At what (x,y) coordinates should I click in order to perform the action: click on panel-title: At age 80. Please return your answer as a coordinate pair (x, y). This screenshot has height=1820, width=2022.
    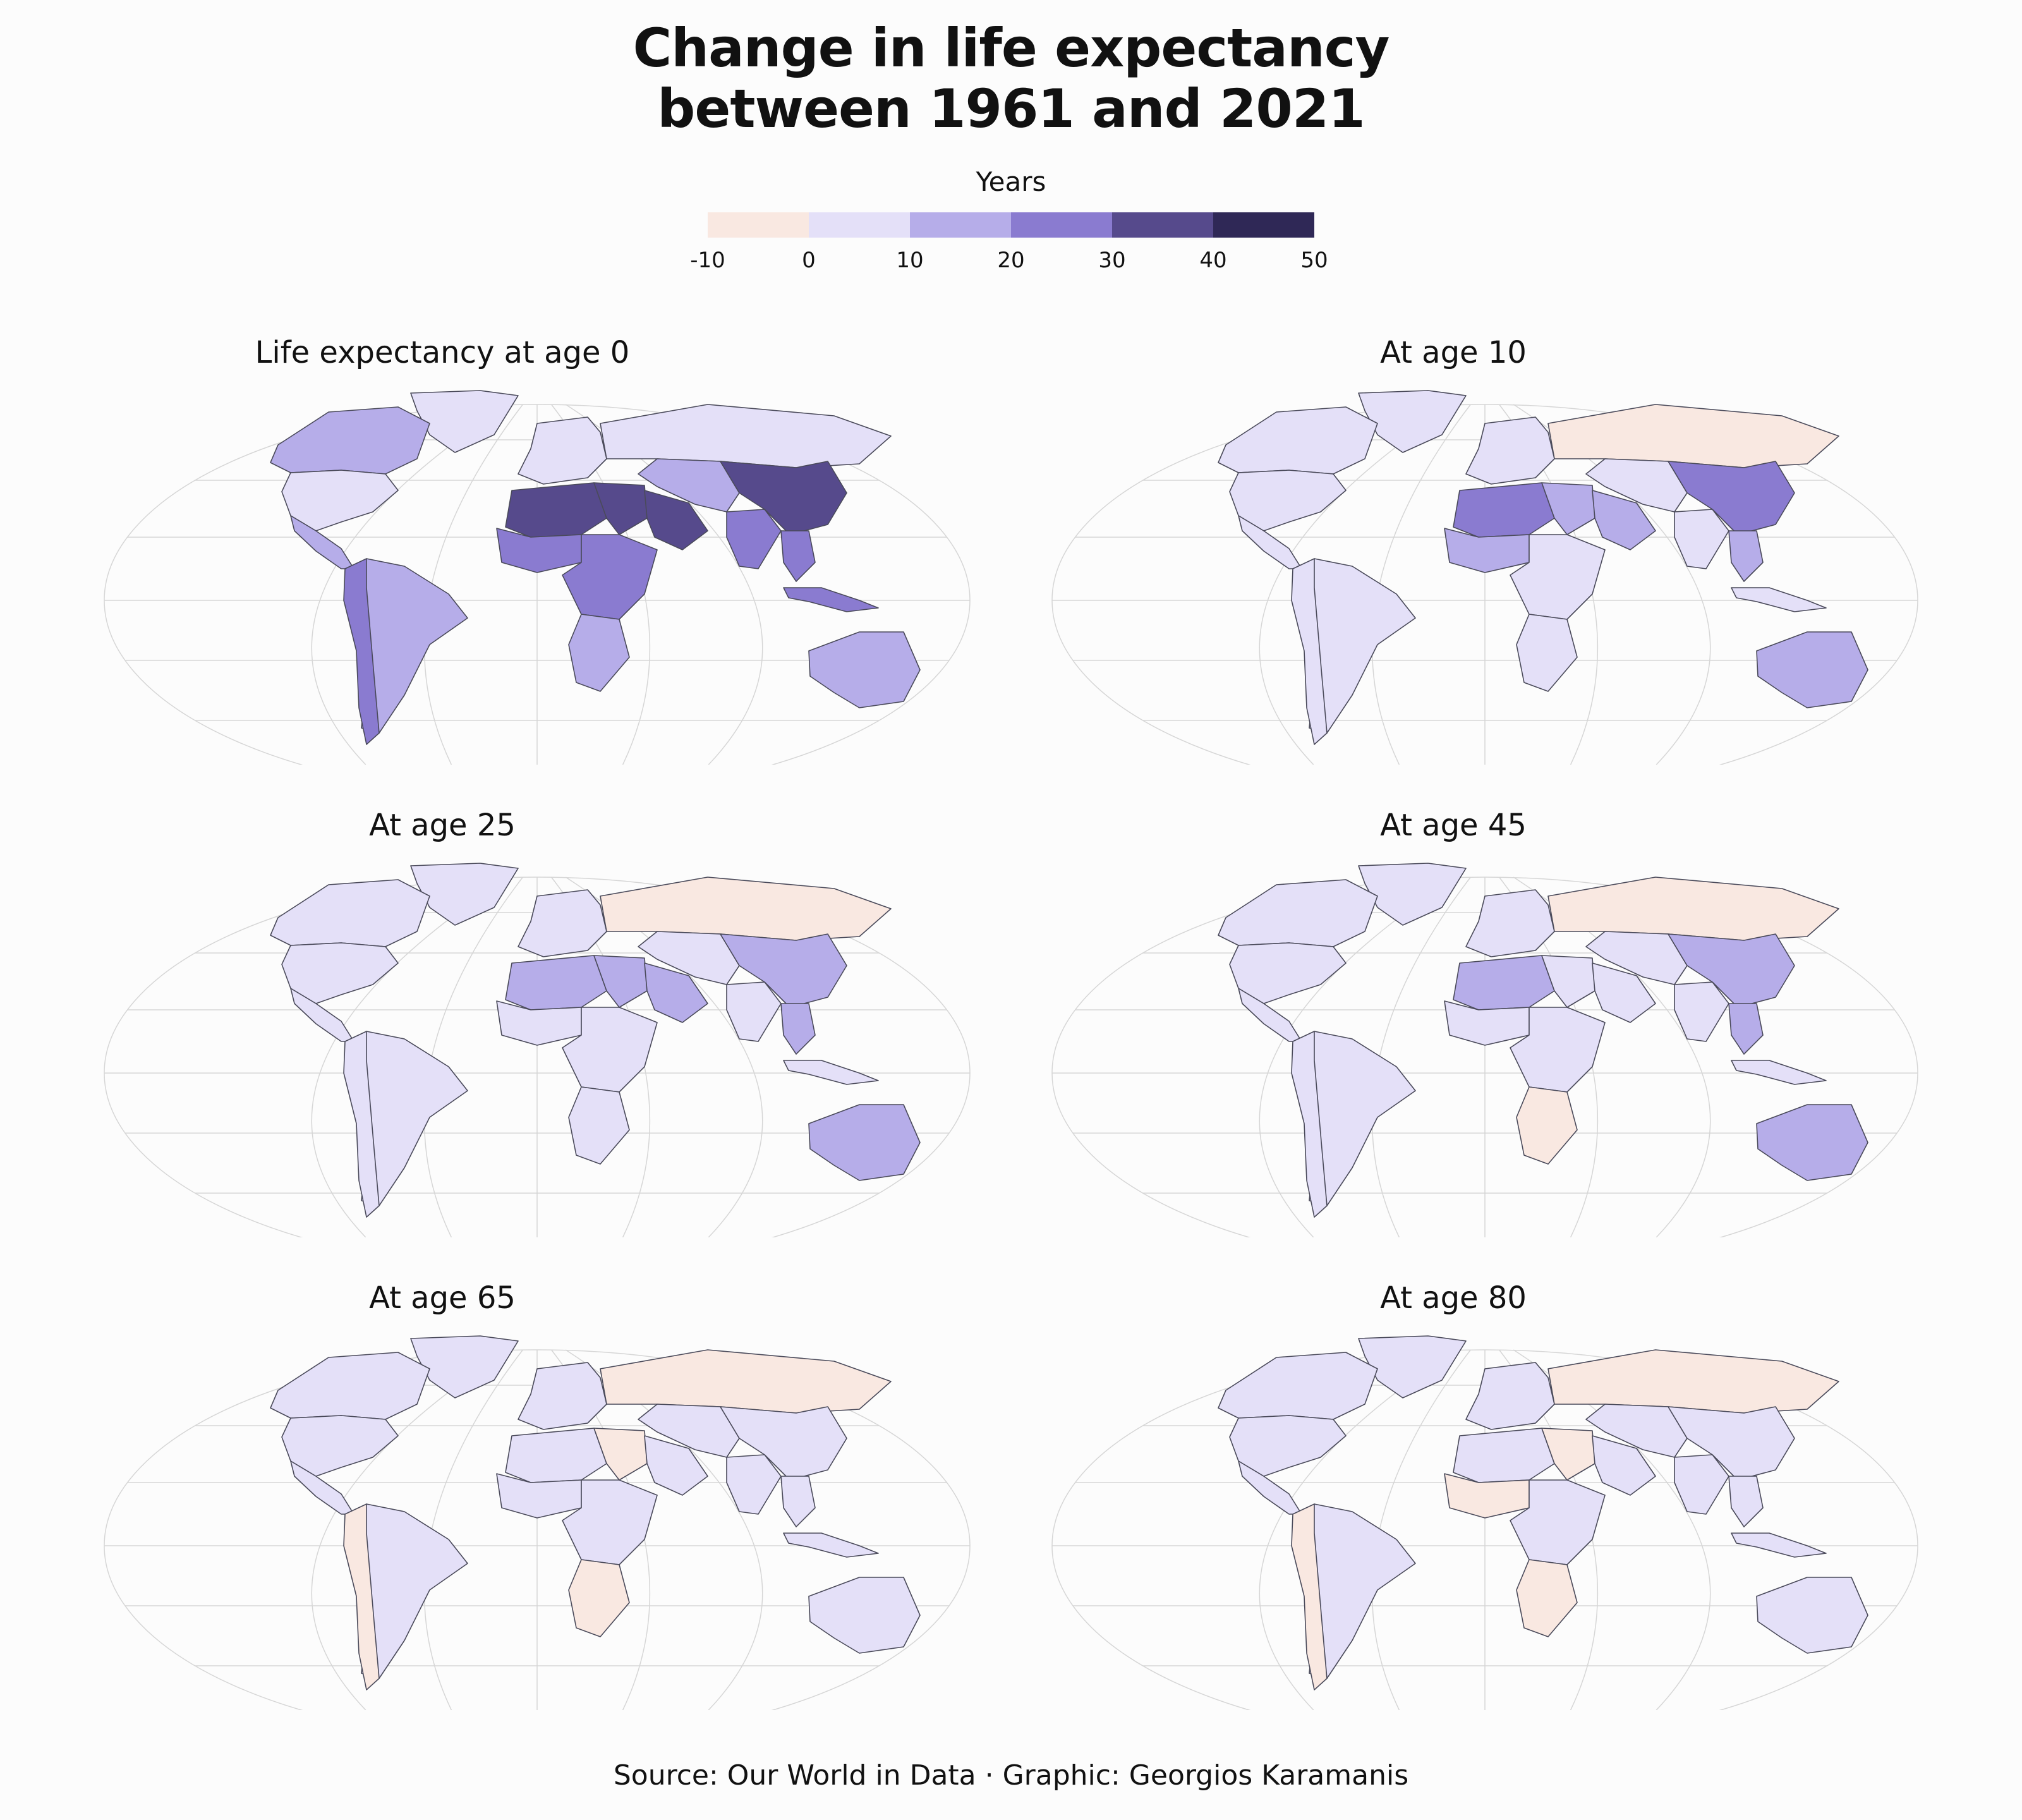
    Looking at the image, I should click on (1453, 1298).